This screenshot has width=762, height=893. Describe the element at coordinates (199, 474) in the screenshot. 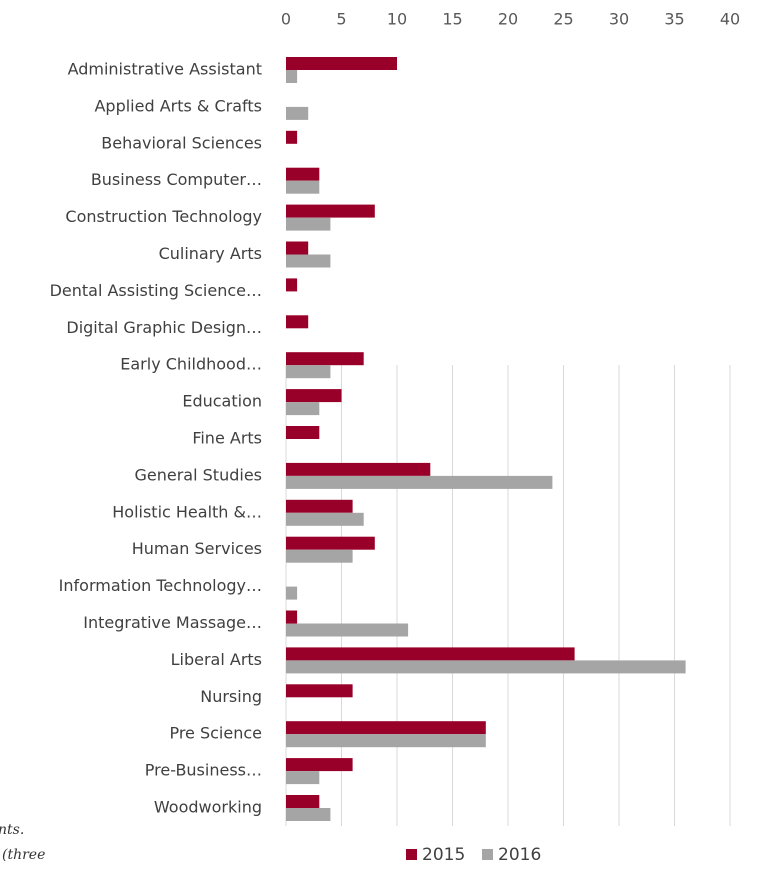

I see `category-label: General Studies` at that location.